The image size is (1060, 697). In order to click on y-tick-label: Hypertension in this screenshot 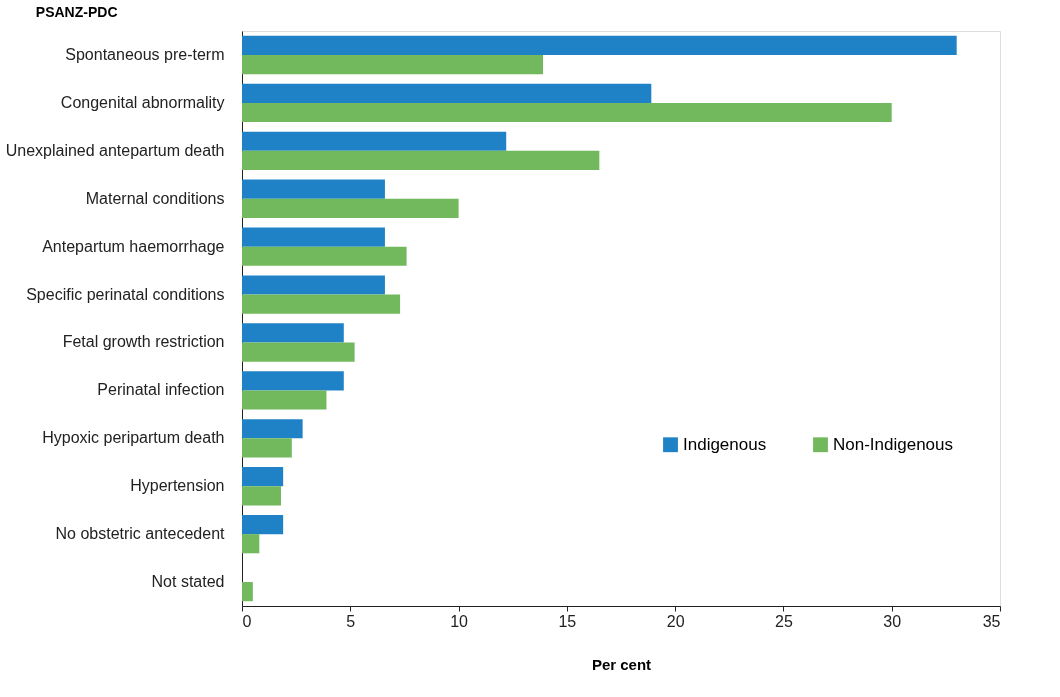, I will do `click(177, 486)`.